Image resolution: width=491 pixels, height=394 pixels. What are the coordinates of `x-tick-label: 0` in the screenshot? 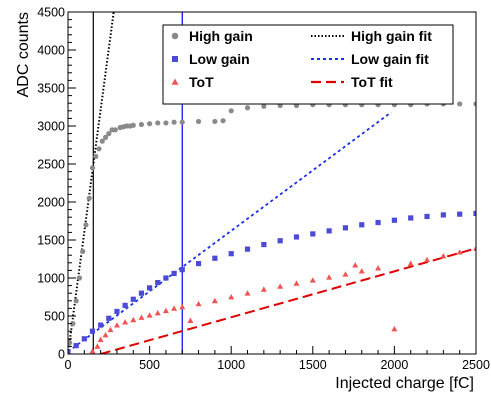 It's located at (68, 365).